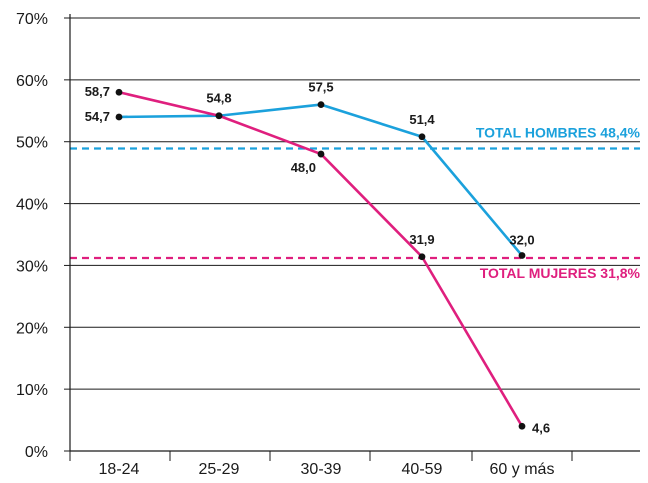 This screenshot has width=648, height=483. What do you see at coordinates (321, 456) in the screenshot?
I see `x-axis-separators` at bounding box center [321, 456].